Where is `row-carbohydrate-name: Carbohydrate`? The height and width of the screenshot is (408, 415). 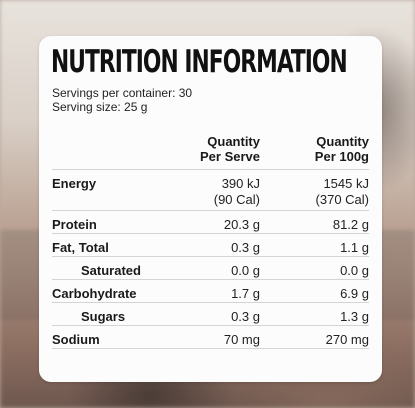
row-carbohydrate-name: Carbohydrate is located at coordinates (94, 293).